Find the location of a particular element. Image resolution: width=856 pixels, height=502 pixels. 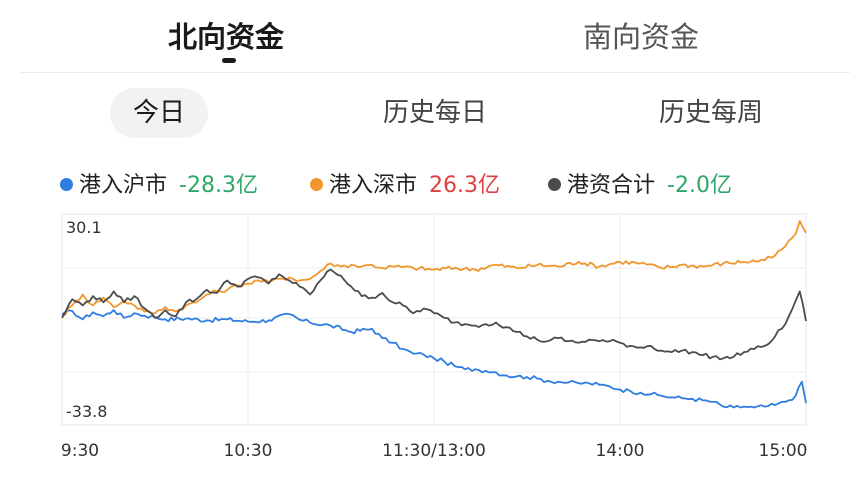

legend-name-total: 港资合计 is located at coordinates (611, 185).